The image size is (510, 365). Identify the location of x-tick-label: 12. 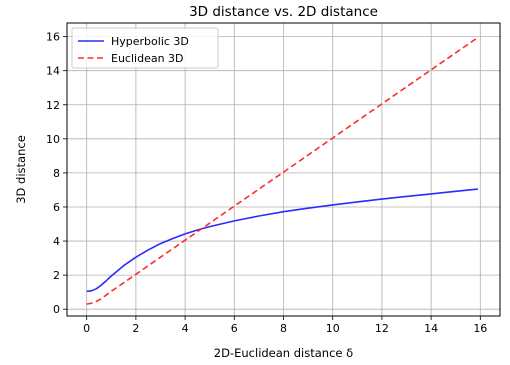
(382, 328).